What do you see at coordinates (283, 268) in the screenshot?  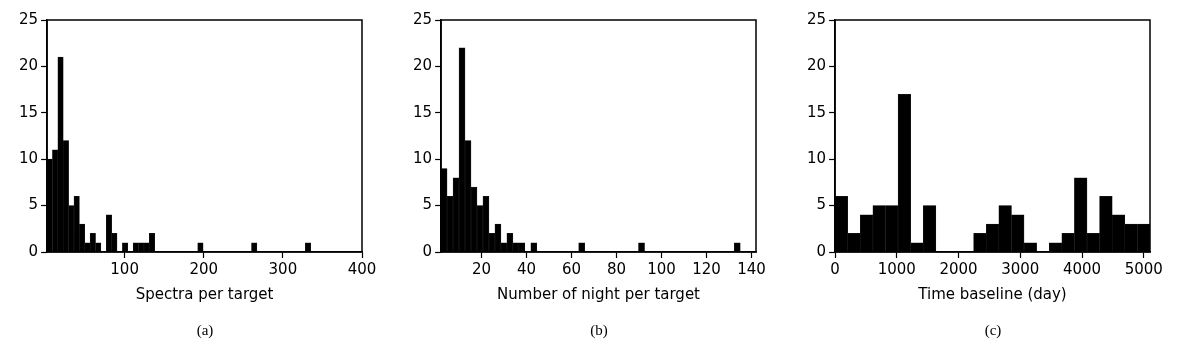 I see `x-tick-label: 300` at bounding box center [283, 268].